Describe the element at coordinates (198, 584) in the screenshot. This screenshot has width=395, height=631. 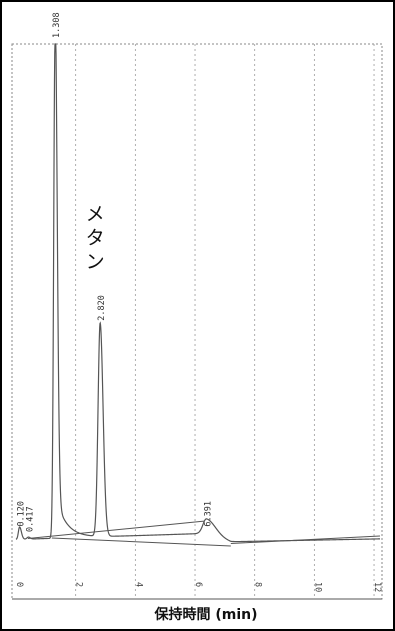
I see `x-tick-label: 6` at that location.